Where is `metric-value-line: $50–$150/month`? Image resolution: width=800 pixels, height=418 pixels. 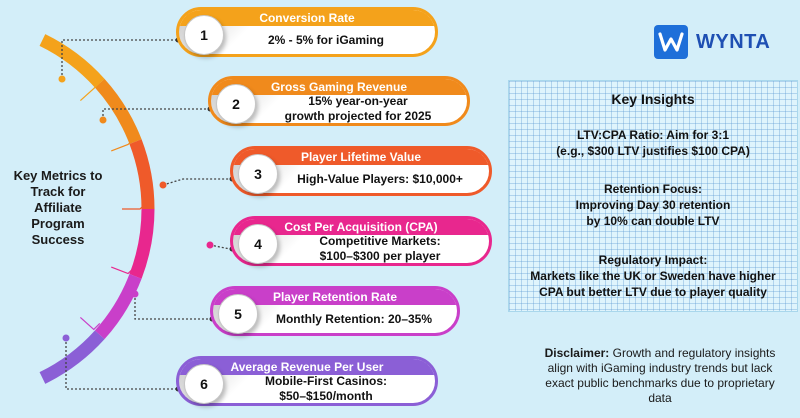 metric-value-line: $50–$150/month is located at coordinates (326, 396).